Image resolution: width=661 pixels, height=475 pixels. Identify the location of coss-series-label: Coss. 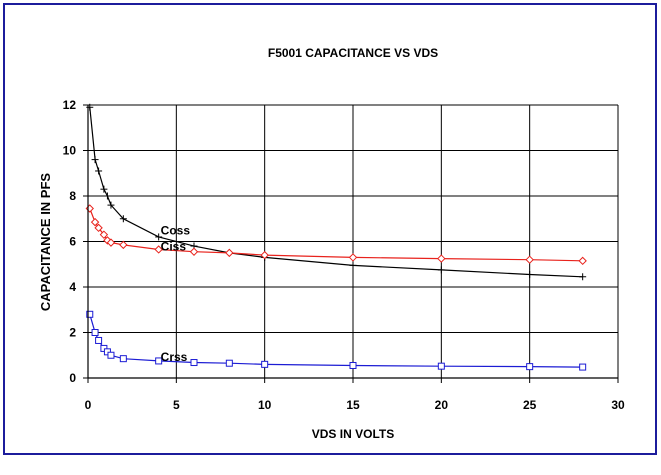
(176, 231).